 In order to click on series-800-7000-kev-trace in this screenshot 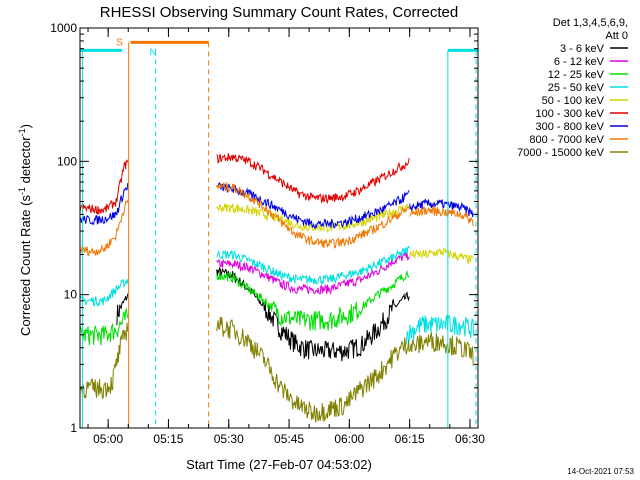, I will do `click(276, 219)`.